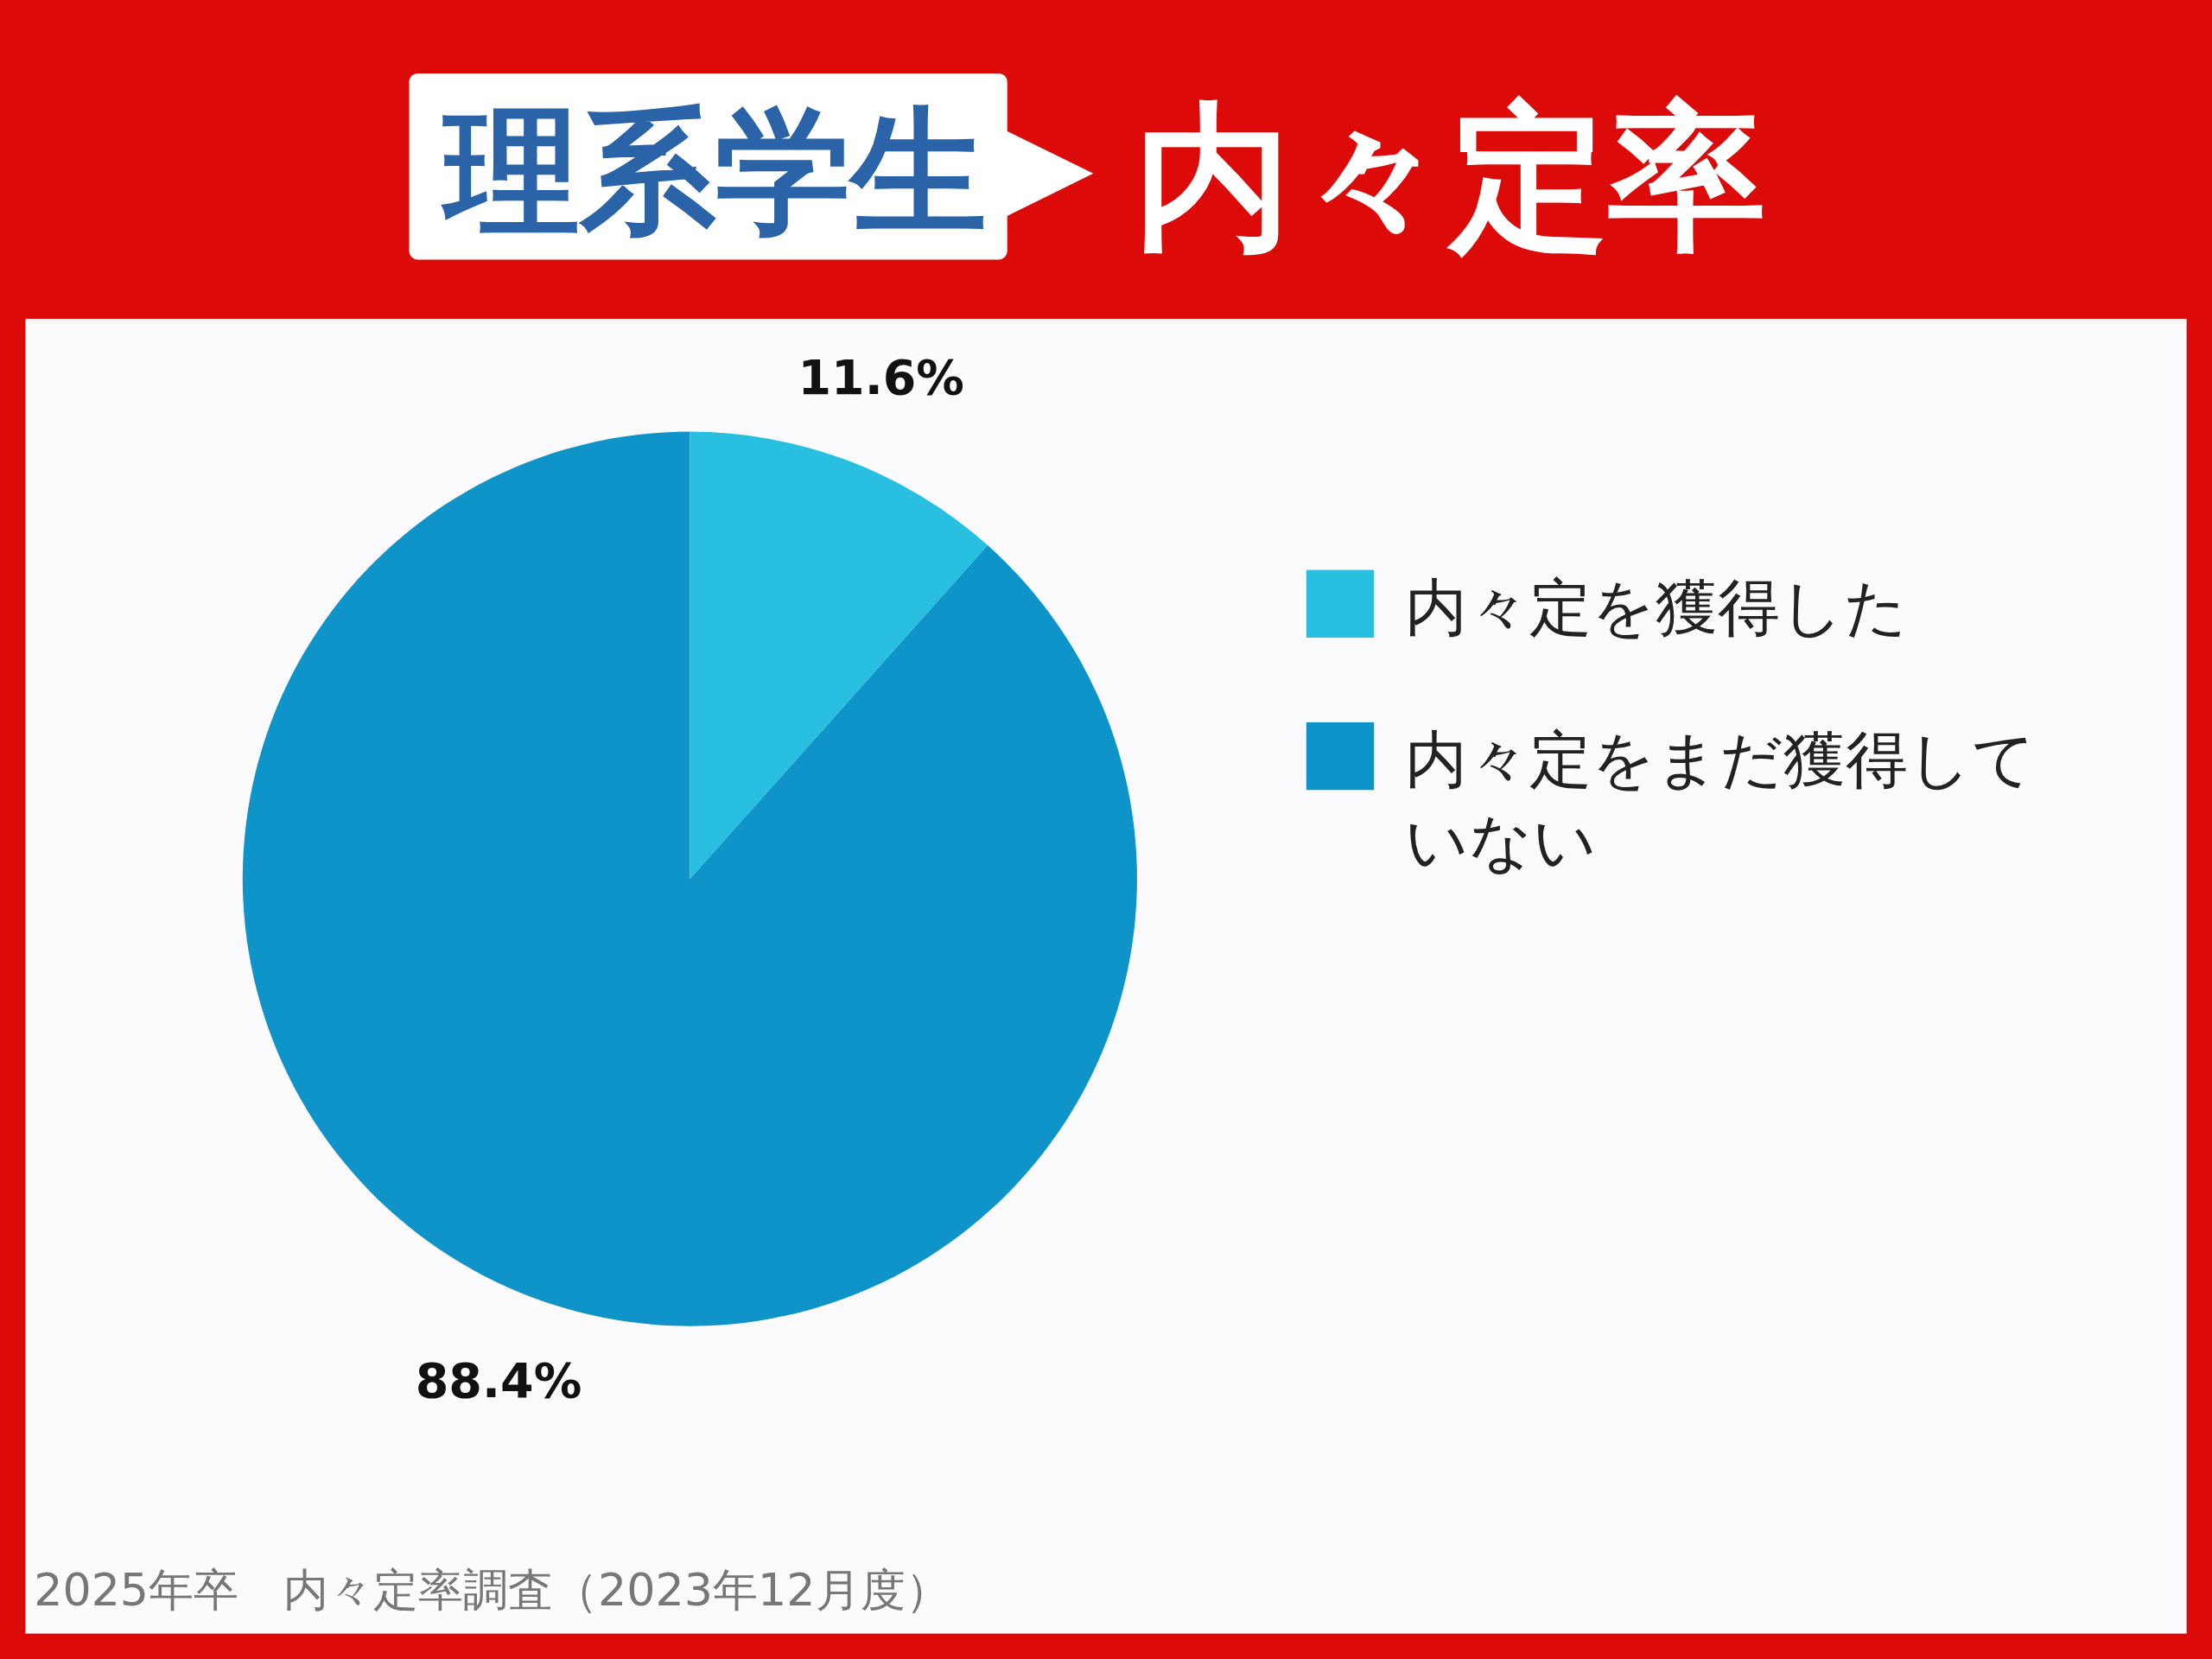 This screenshot has width=2212, height=1659. What do you see at coordinates (492, 1589) in the screenshot?
I see `text: 2025年卒 内々定率調査（2023年12月度）` at bounding box center [492, 1589].